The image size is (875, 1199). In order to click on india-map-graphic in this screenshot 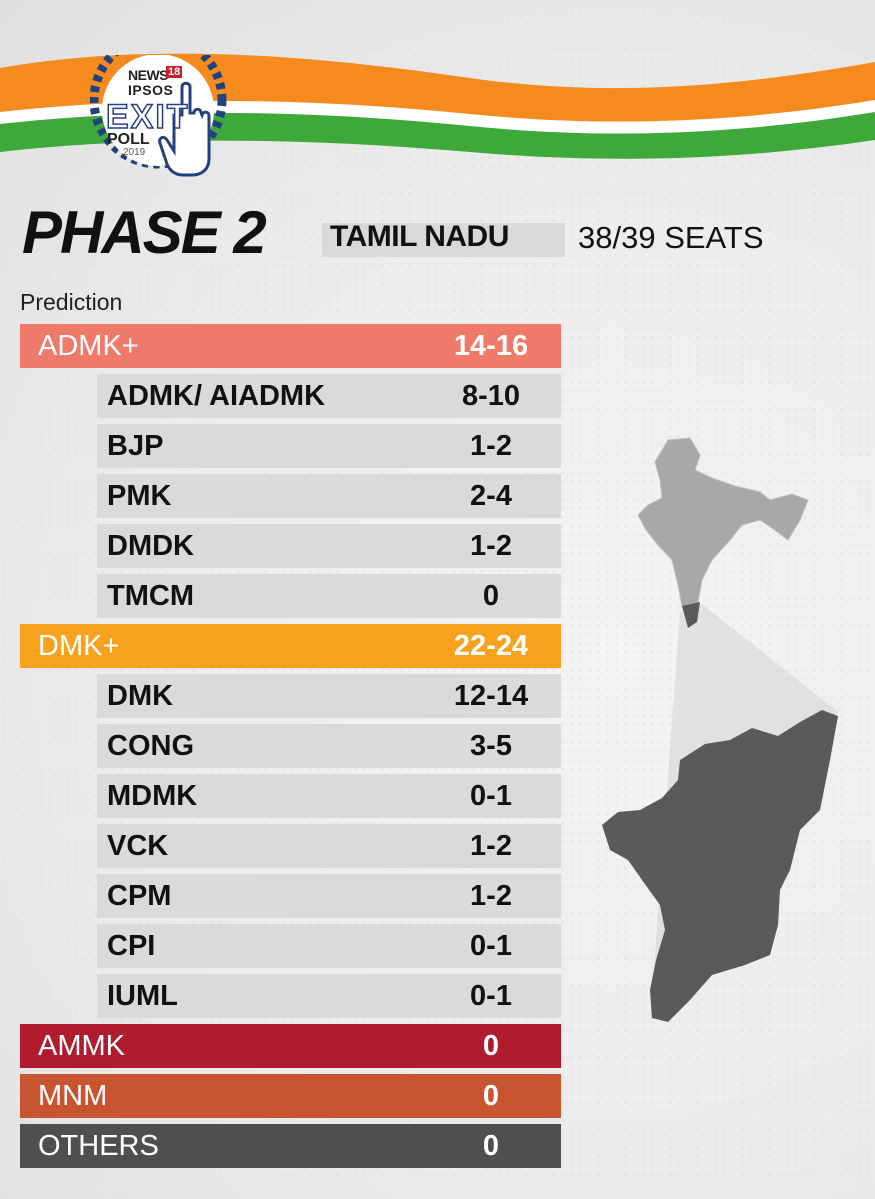, I will do `click(720, 729)`.